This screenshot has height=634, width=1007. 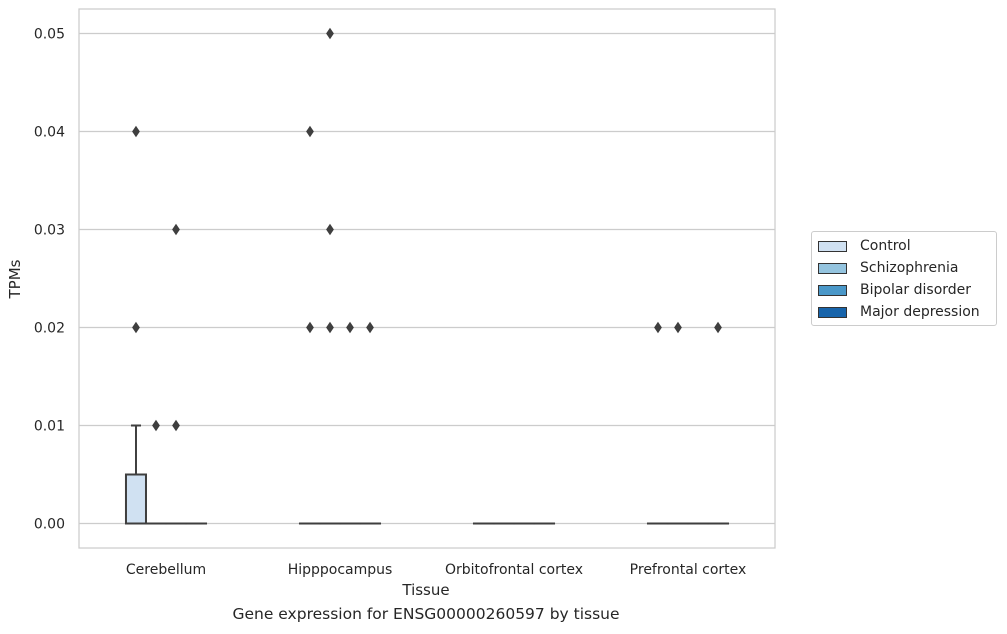 I want to click on x-tick-label: Cerebellum, so click(x=166, y=570).